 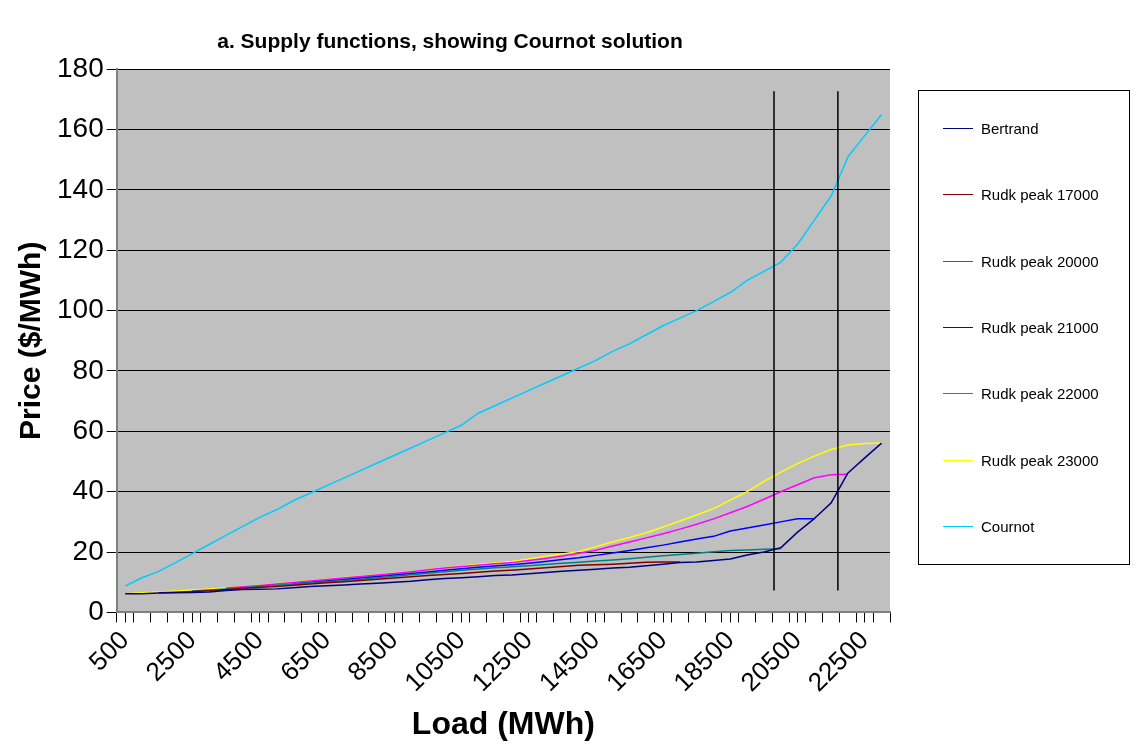 I want to click on legend-label: Rudk peak 23000, so click(x=1040, y=460).